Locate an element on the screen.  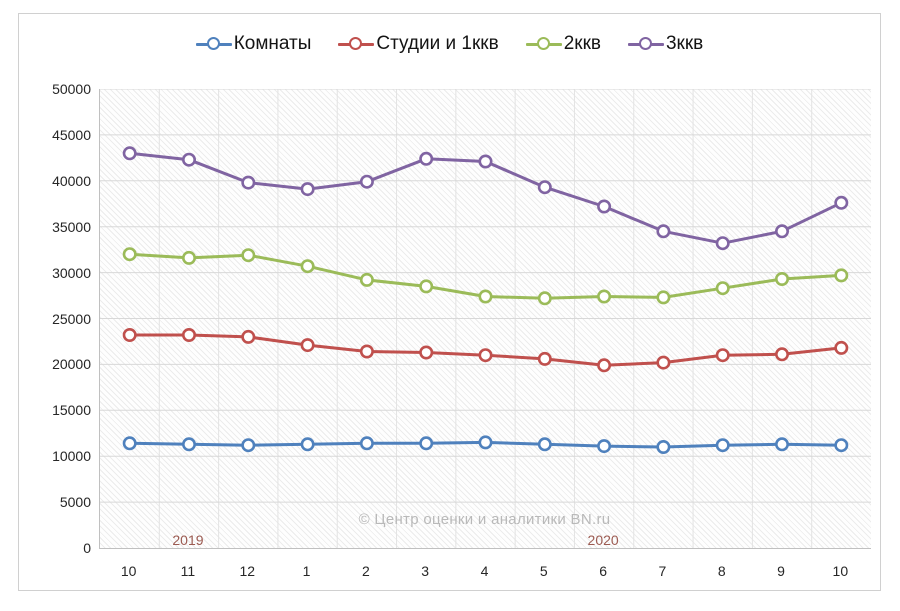
year-label: 2019 is located at coordinates (188, 540).